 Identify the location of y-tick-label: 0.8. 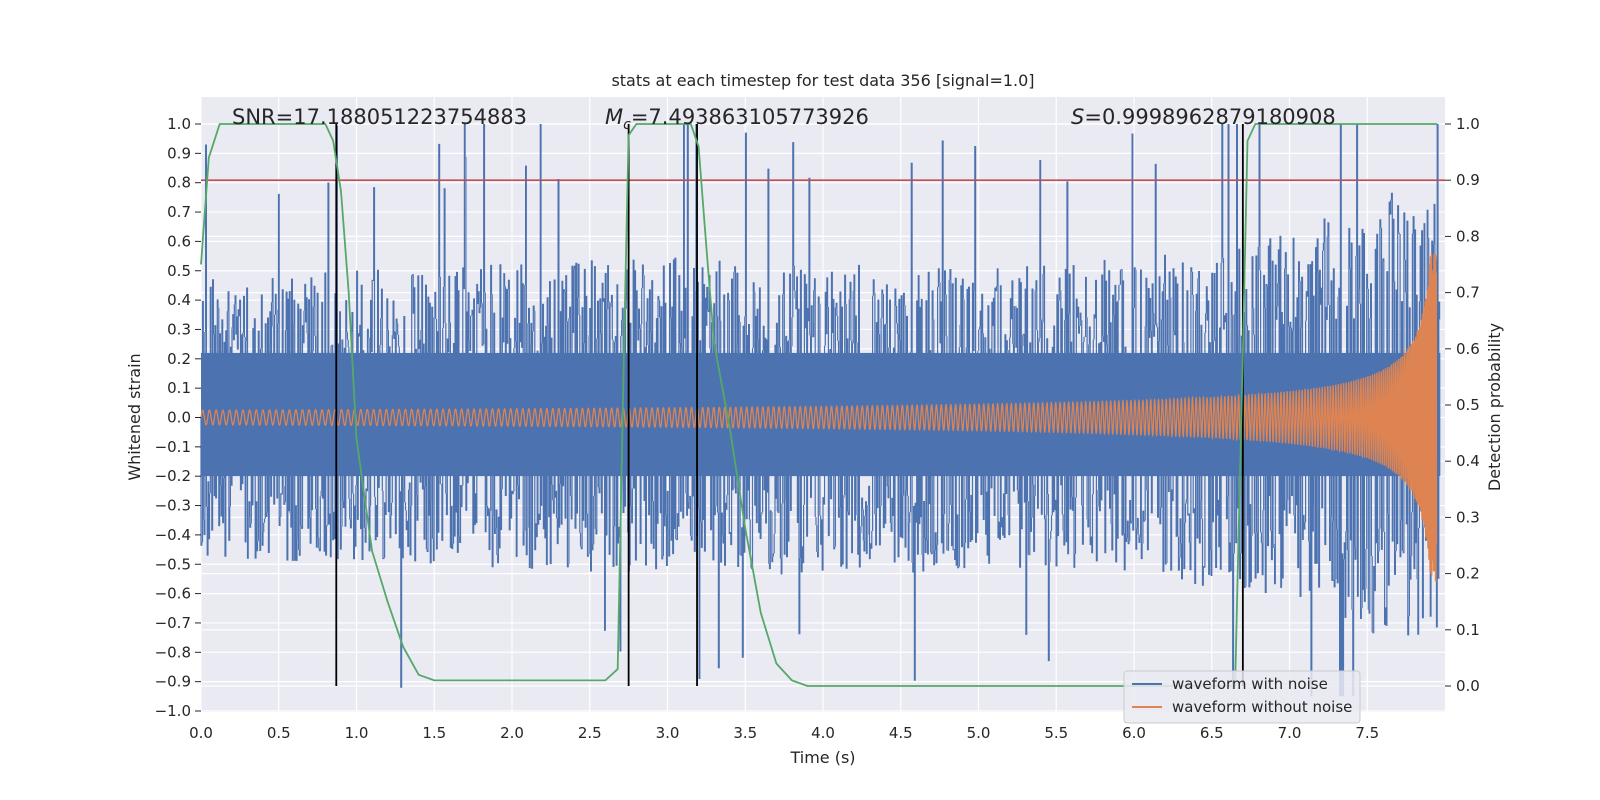
(179, 183).